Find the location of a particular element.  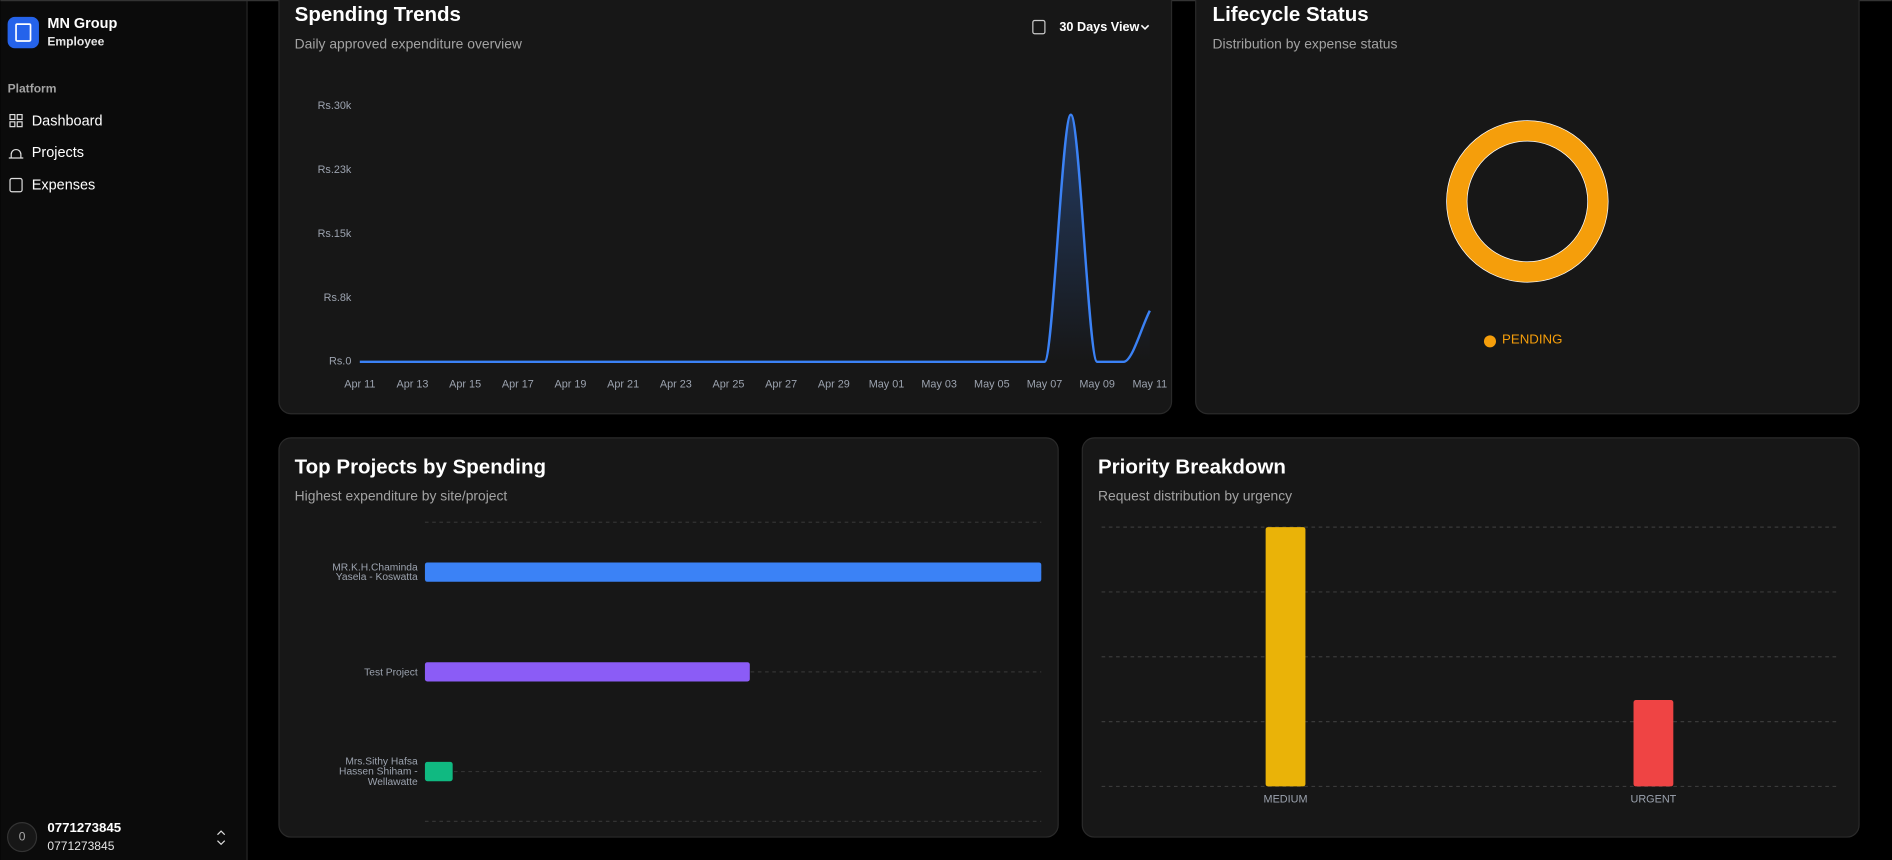

x-tick-label: URGENT is located at coordinates (1654, 800).